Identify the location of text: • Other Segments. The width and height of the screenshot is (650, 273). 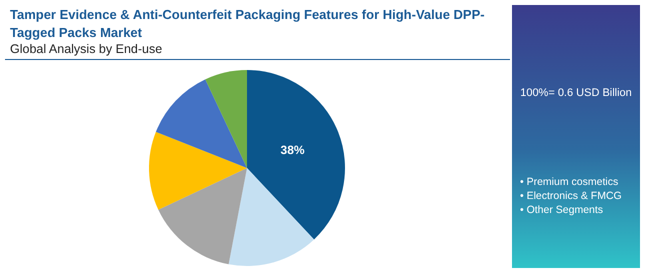
(562, 210).